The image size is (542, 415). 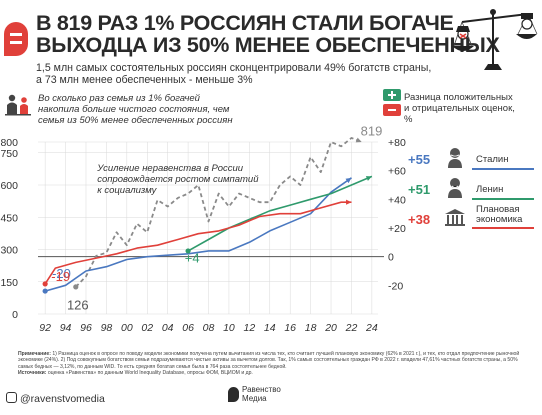 What do you see at coordinates (86, 328) in the screenshot?
I see `x-tick-label: 96` at bounding box center [86, 328].